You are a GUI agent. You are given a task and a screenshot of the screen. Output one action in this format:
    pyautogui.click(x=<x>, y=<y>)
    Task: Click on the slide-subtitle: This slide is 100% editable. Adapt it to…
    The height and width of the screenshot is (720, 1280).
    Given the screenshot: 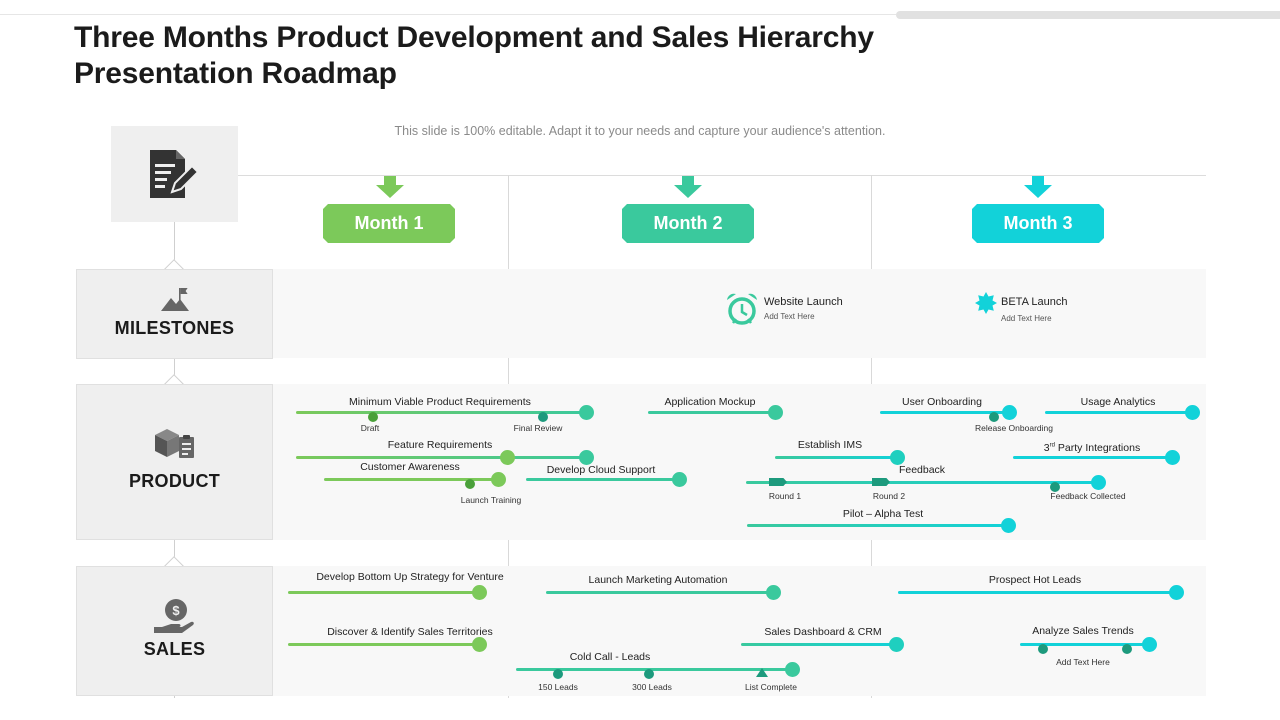 What is the action you would take?
    pyautogui.click(x=640, y=131)
    